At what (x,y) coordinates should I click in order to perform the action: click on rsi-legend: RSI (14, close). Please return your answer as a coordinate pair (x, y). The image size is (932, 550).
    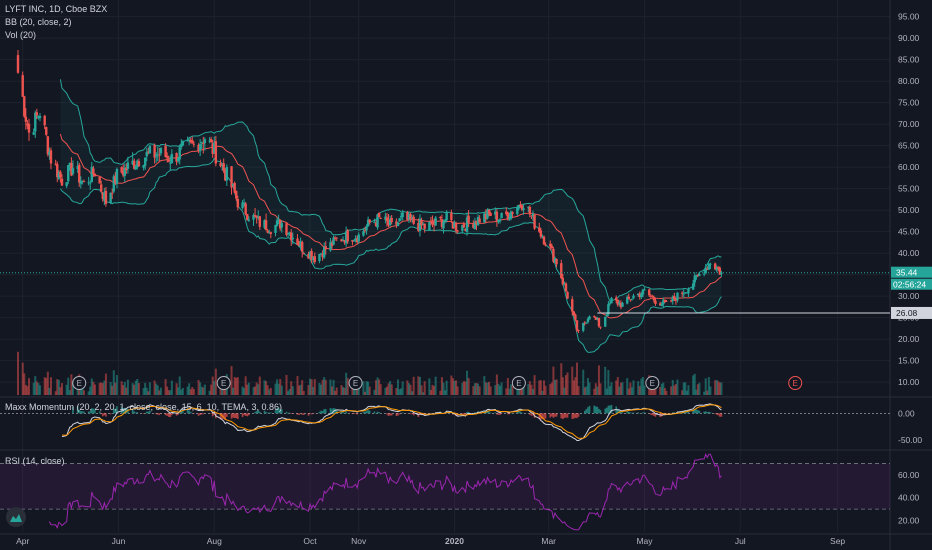
    Looking at the image, I should click on (35, 461).